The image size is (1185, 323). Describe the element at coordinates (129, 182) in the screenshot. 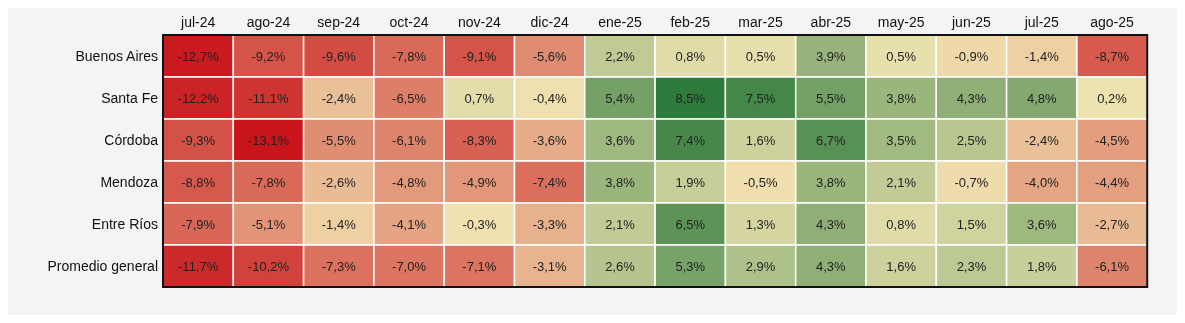

I see `y-tick-label: Mendoza` at that location.